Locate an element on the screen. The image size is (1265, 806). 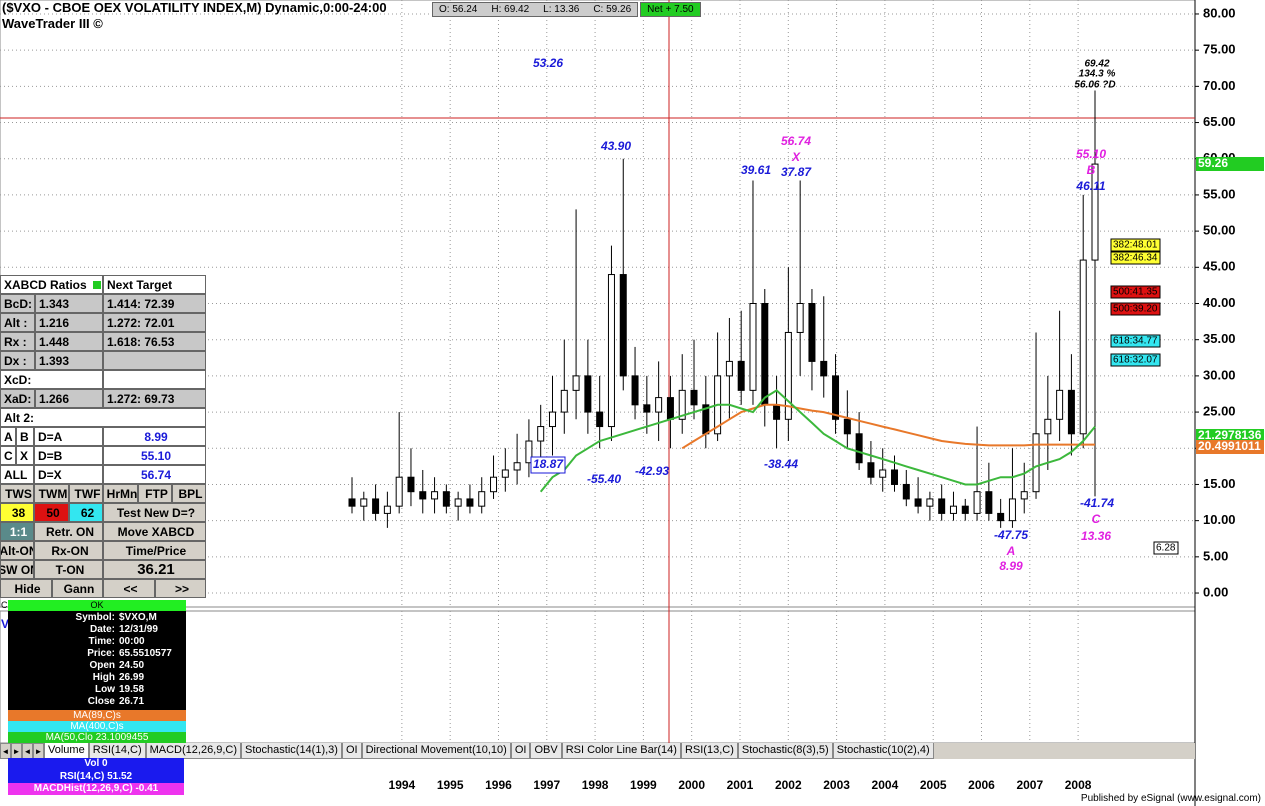
tab: Directional Movement(10,10) is located at coordinates (436, 751).